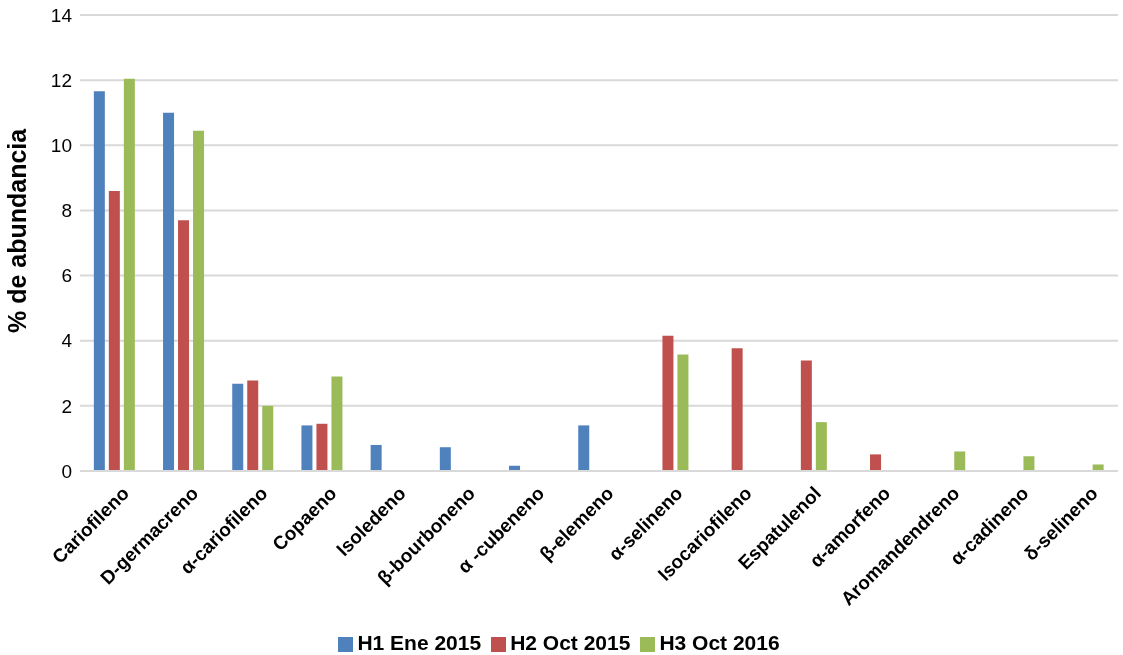 The width and height of the screenshot is (1123, 655). What do you see at coordinates (16, 230) in the screenshot?
I see `y-axis-title: % de abundancia` at bounding box center [16, 230].